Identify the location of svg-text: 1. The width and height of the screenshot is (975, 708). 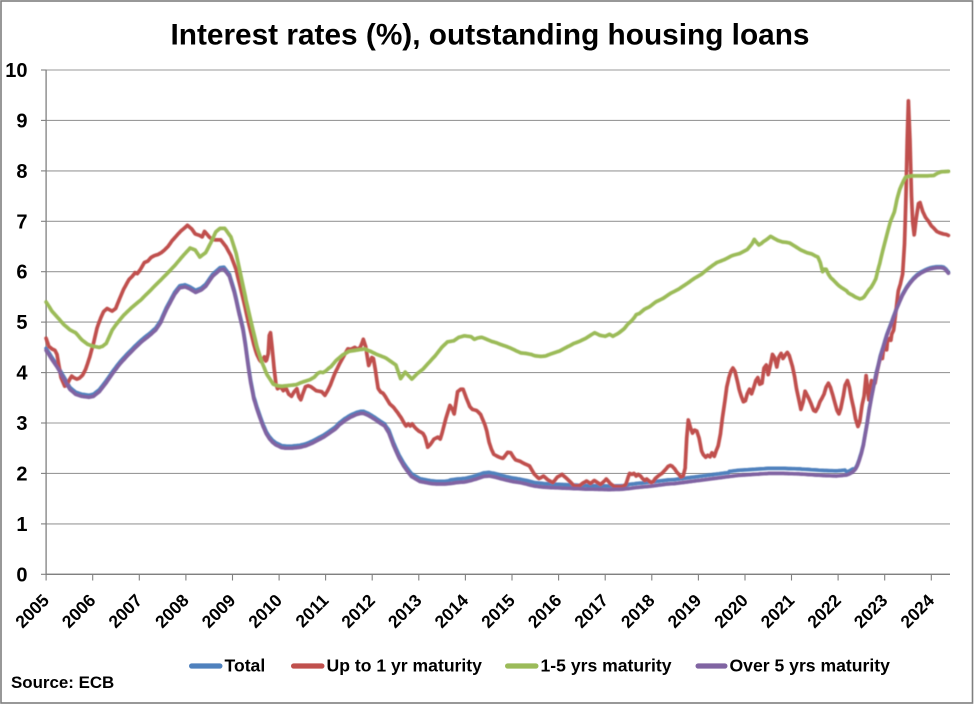
(21, 525).